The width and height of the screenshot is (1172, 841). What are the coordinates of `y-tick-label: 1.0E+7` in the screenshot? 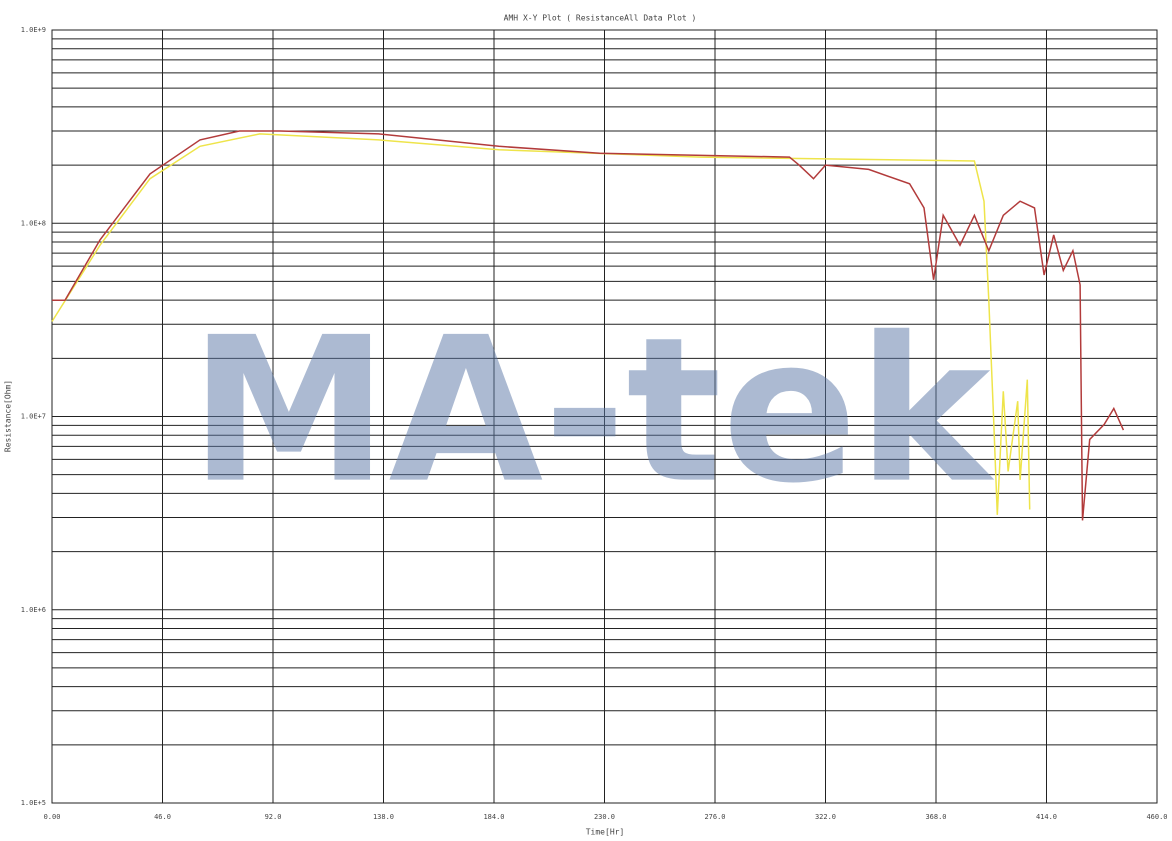 It's located at (33, 417).